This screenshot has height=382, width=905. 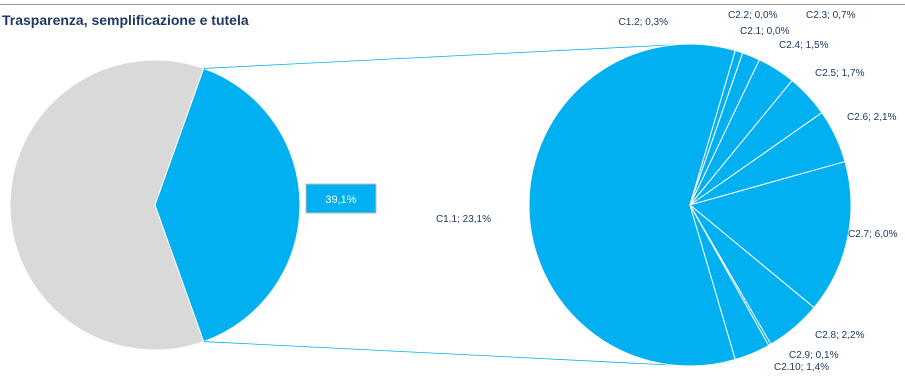 I want to click on connector-line-bottom, so click(x=447, y=354).